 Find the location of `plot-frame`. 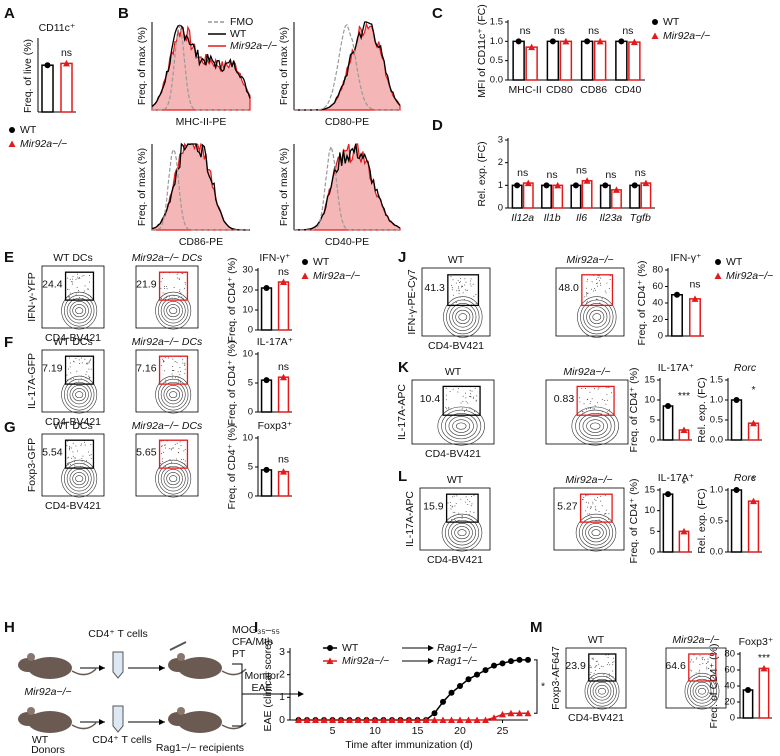

plot-frame is located at coordinates (167, 465).